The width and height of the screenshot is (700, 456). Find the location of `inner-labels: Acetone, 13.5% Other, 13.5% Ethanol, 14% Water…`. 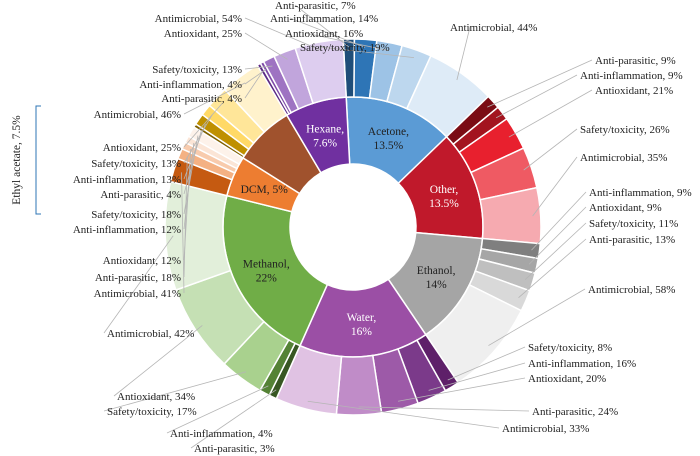

inner-labels: Acetone, 13.5% Other, 13.5% Ethanol, 14% Water… is located at coordinates (350, 231).